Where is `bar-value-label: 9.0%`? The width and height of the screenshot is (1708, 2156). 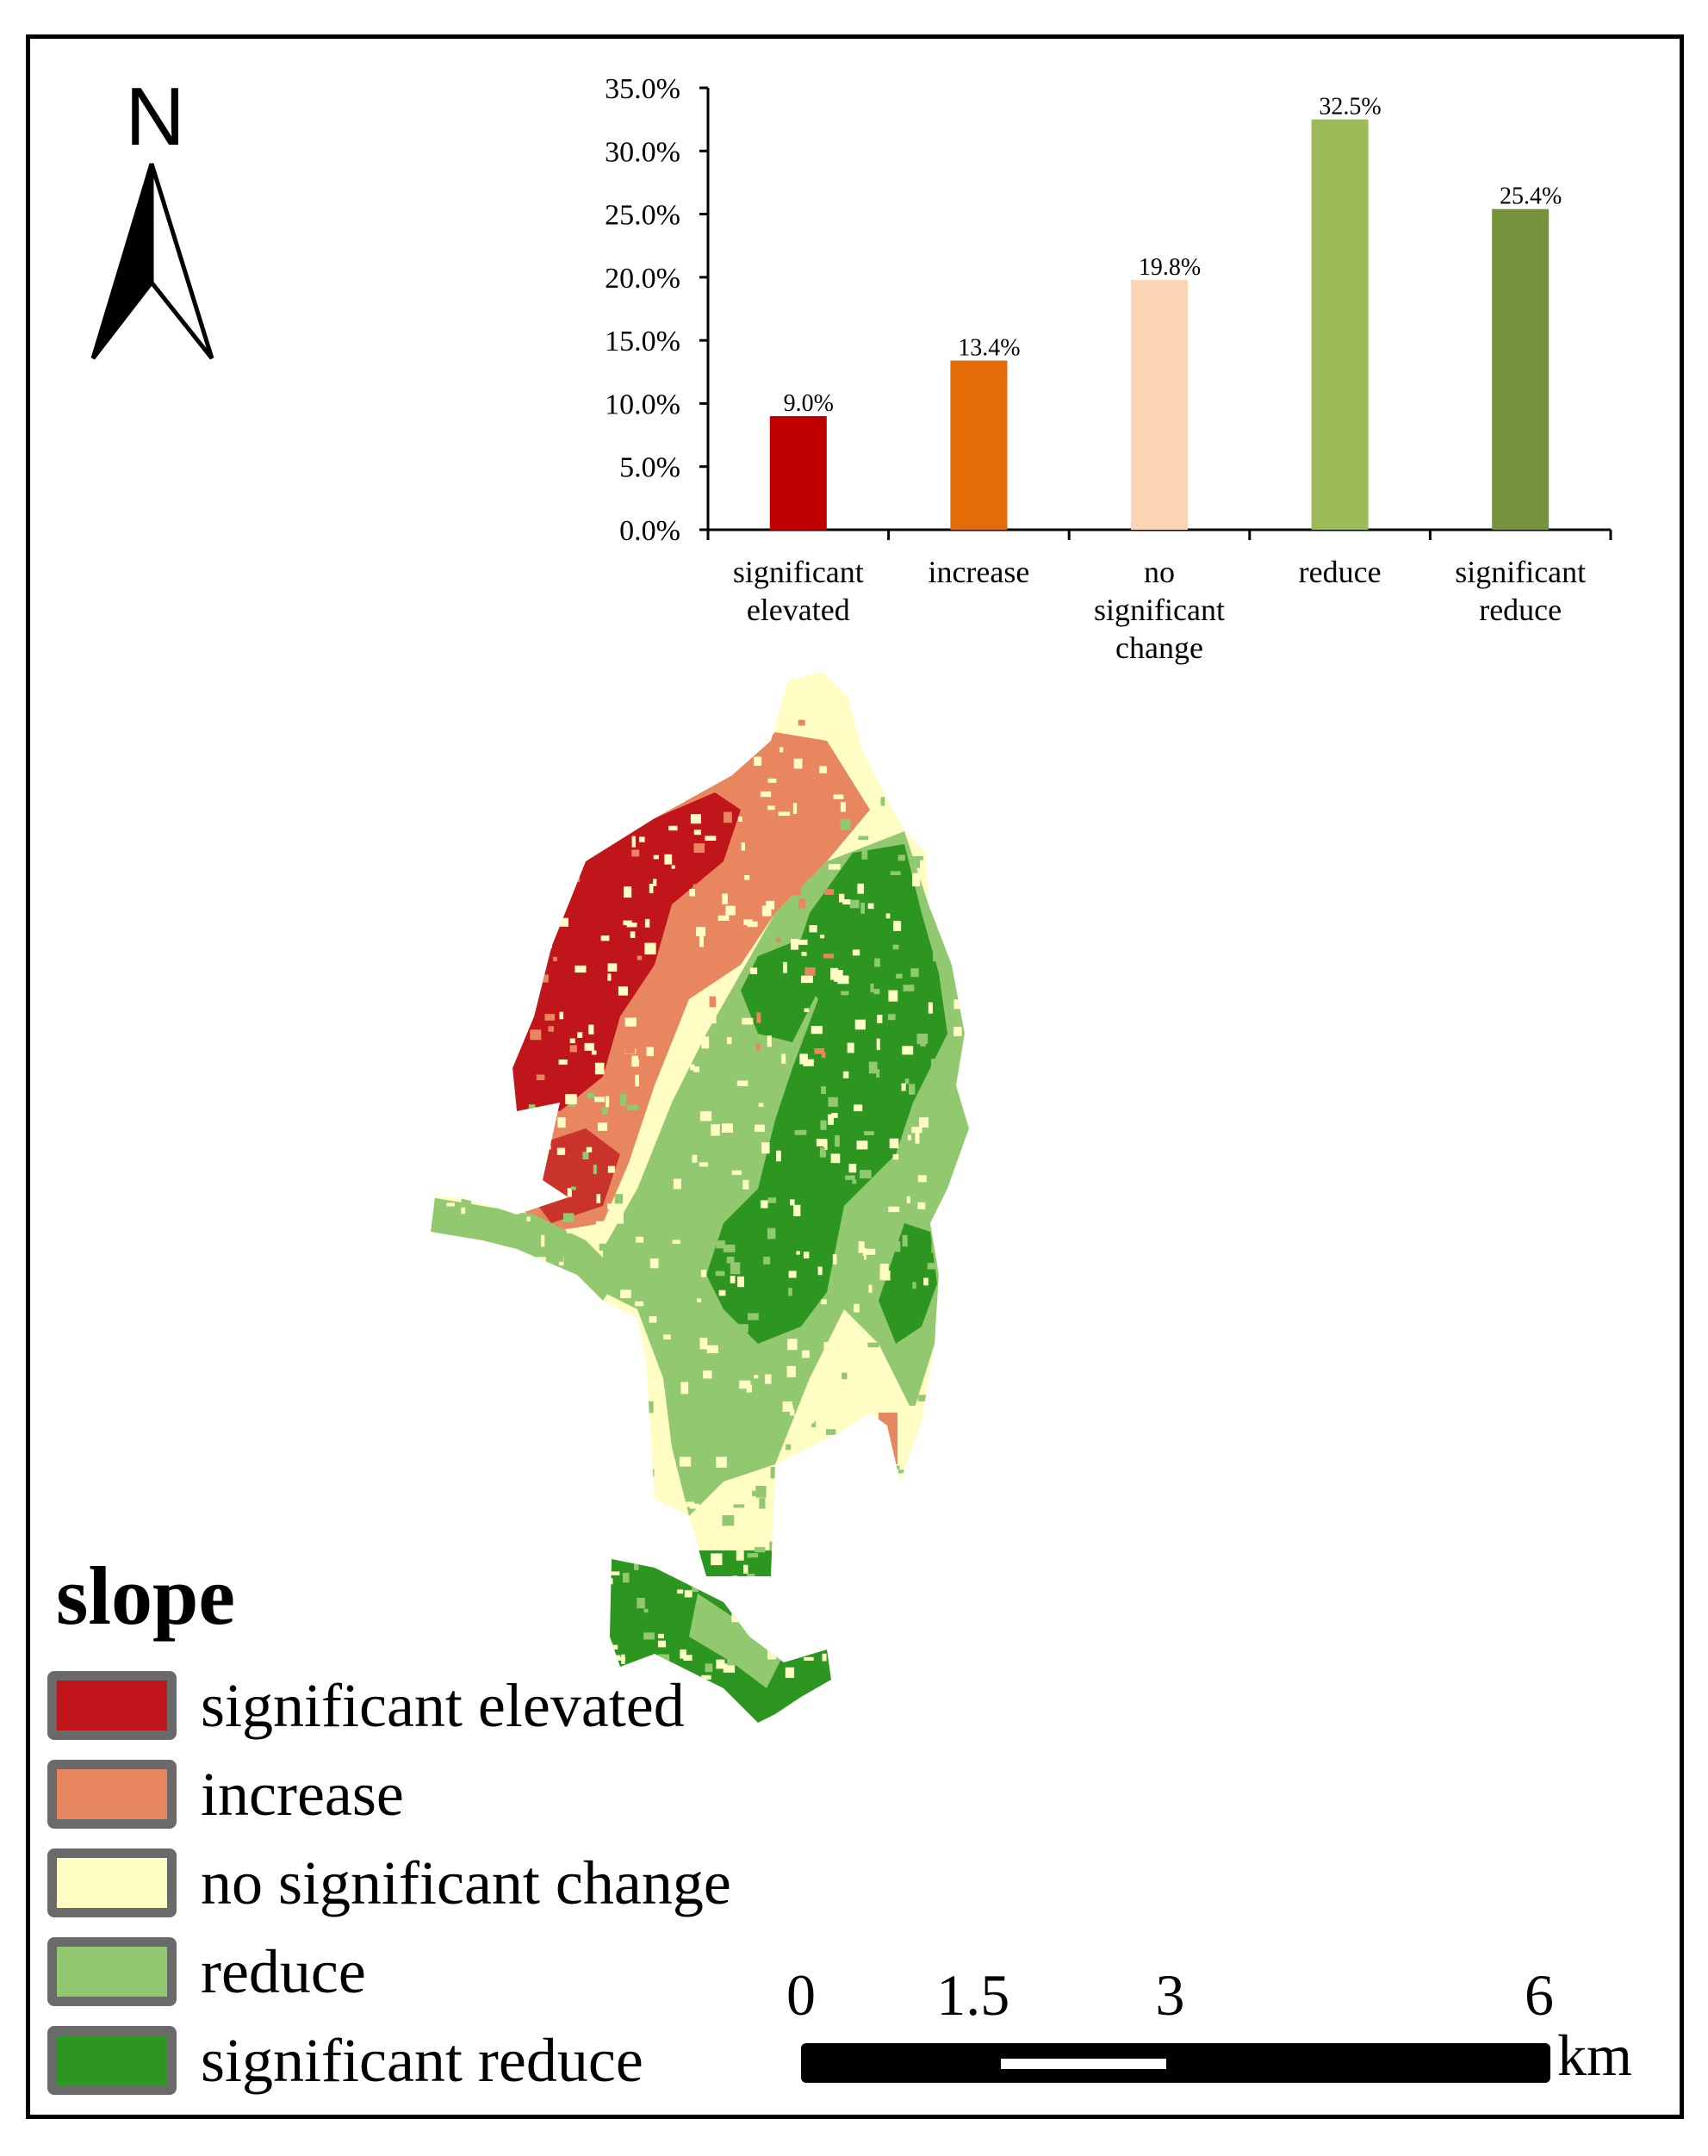 bar-value-label: 9.0% is located at coordinates (809, 404).